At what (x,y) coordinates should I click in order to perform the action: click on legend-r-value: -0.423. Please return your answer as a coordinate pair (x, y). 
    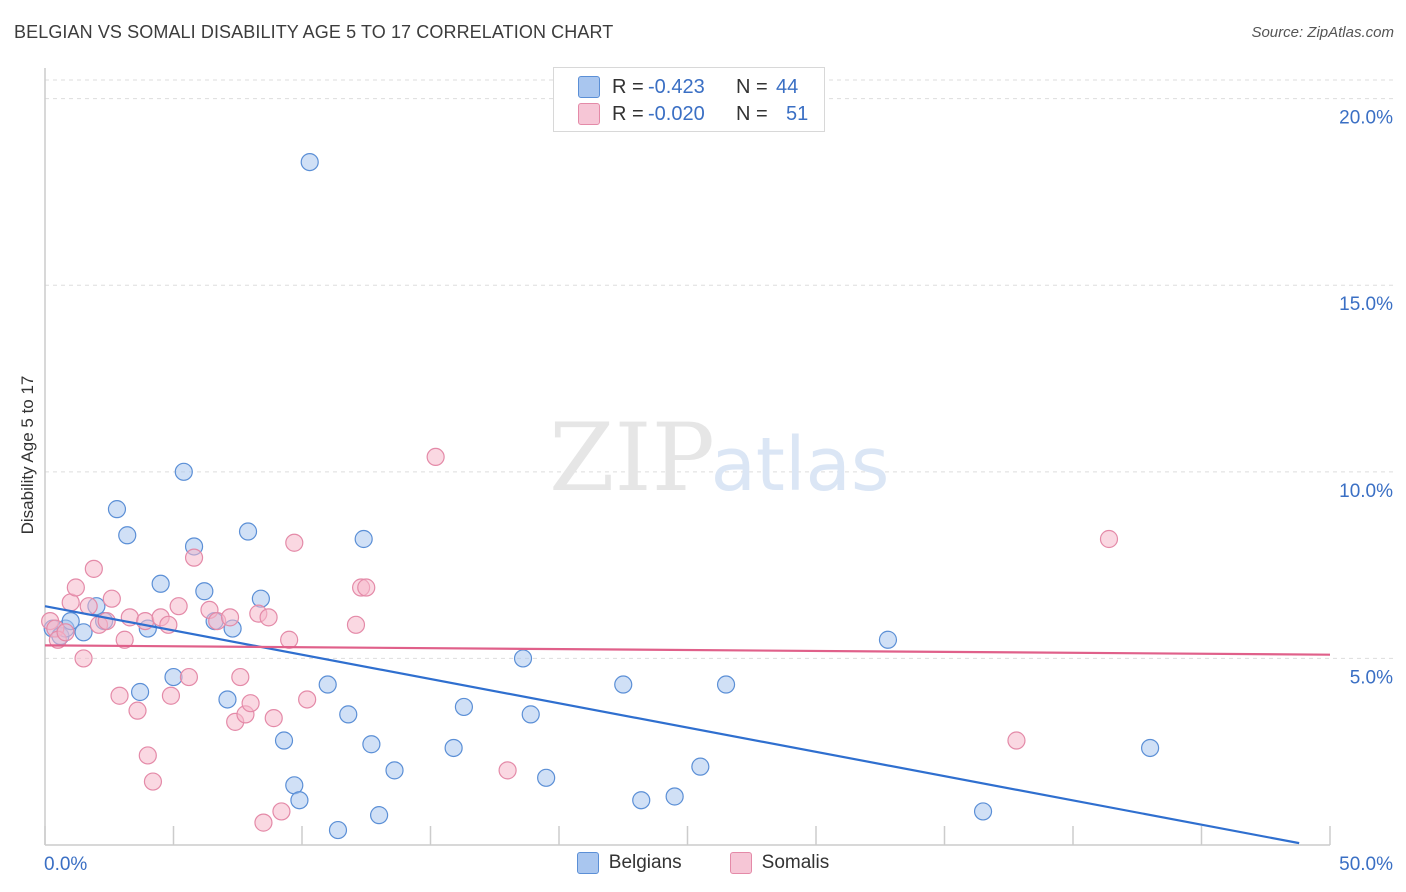
    Looking at the image, I should click on (676, 86).